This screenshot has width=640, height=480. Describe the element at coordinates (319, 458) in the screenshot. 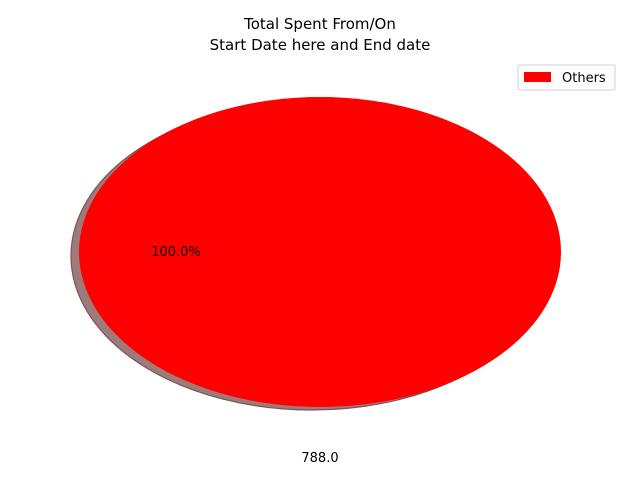

I see `slice-value-label: 788.0` at that location.